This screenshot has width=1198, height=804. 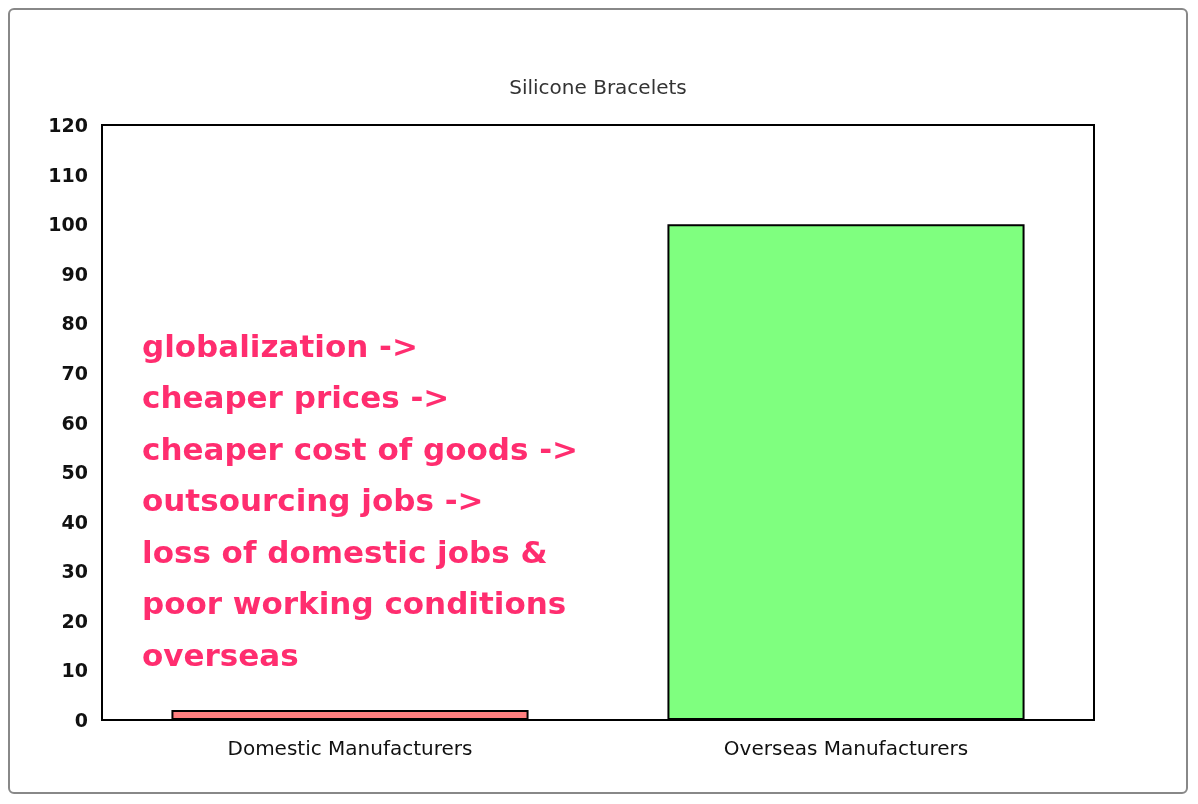 I want to click on y-tick-label: 100, so click(x=68, y=224).